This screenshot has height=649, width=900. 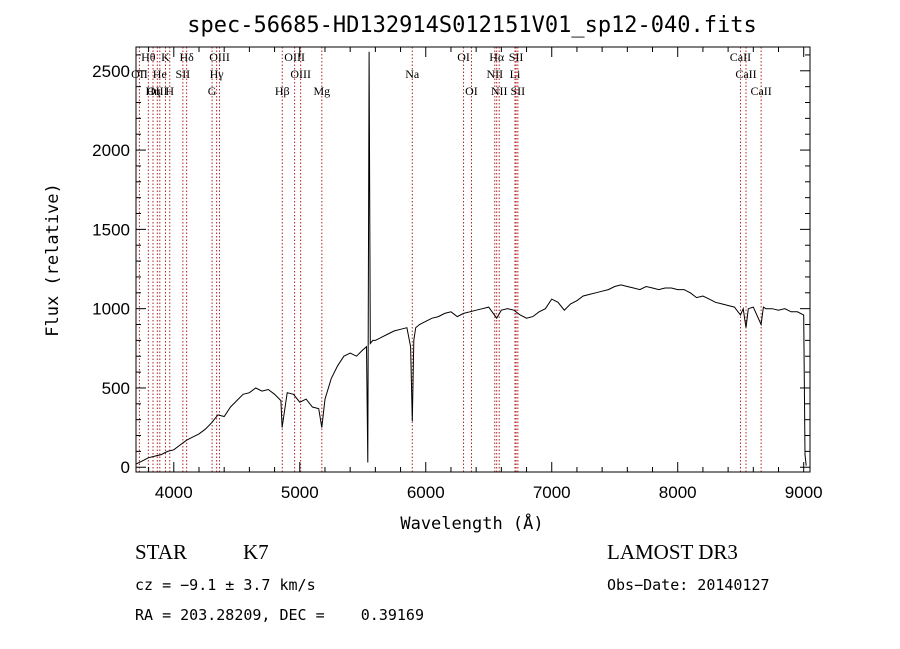 I want to click on x-tick-label: 5000, so click(x=300, y=492).